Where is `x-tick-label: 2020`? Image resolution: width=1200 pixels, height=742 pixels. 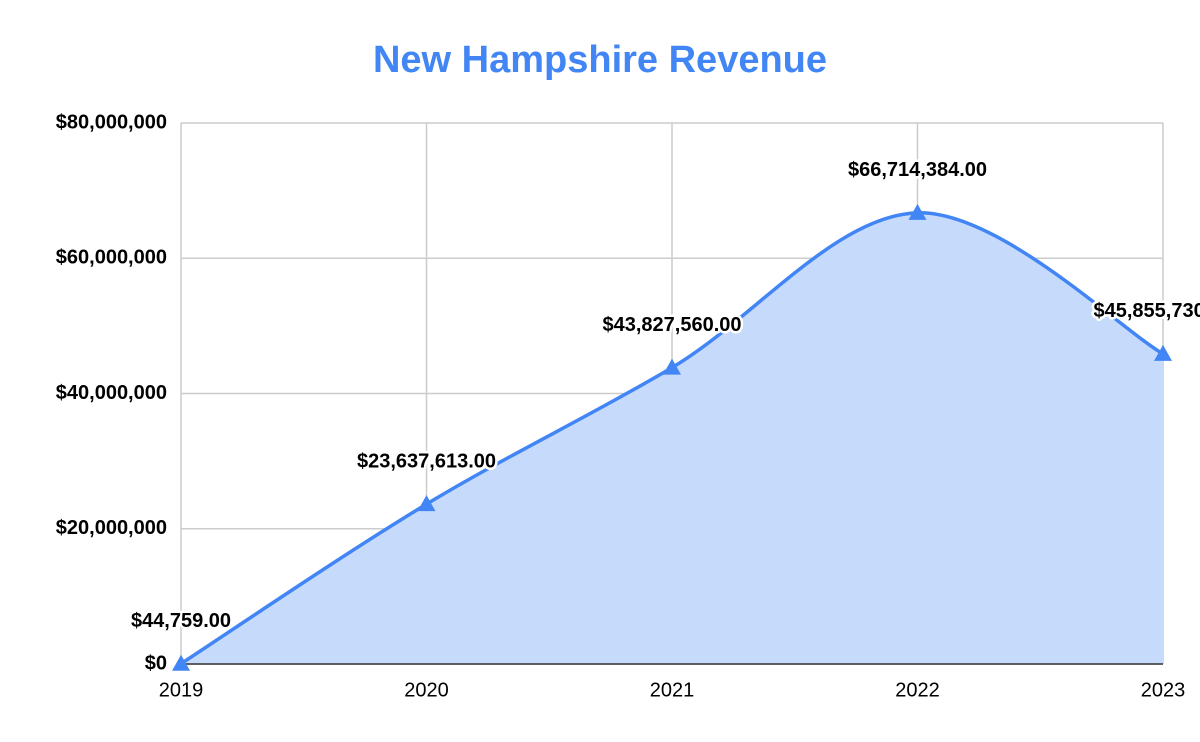
x-tick-label: 2020 is located at coordinates (426, 690).